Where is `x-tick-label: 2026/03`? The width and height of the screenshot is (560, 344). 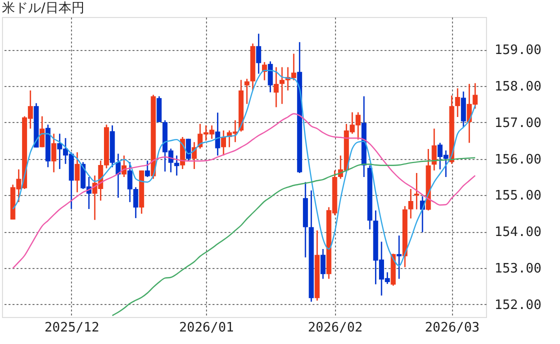 x-tick-label: 2026/03 is located at coordinates (452, 328).